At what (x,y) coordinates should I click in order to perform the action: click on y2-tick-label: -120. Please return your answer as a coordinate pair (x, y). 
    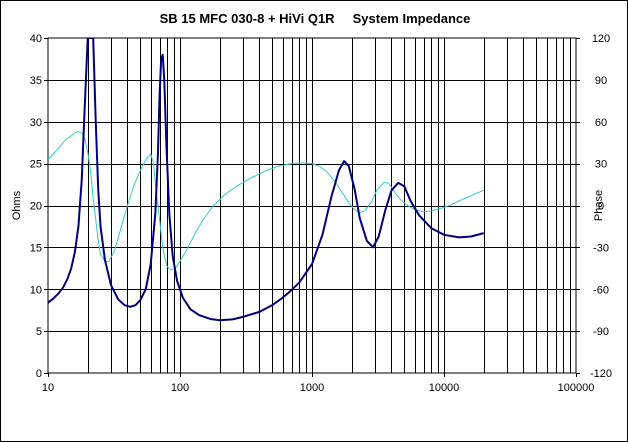
    Looking at the image, I should click on (601, 374).